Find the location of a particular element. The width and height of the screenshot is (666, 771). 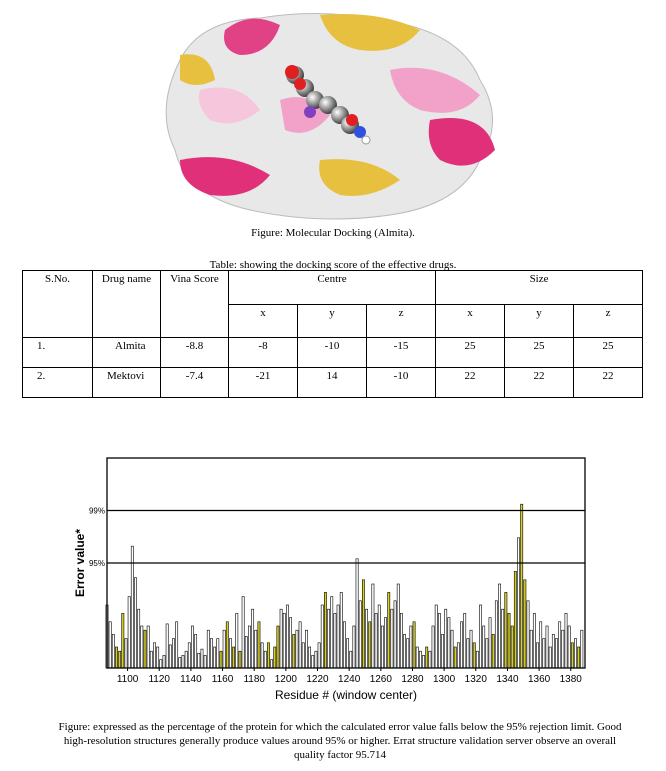

x-tick-label: 1340 is located at coordinates (507, 679).